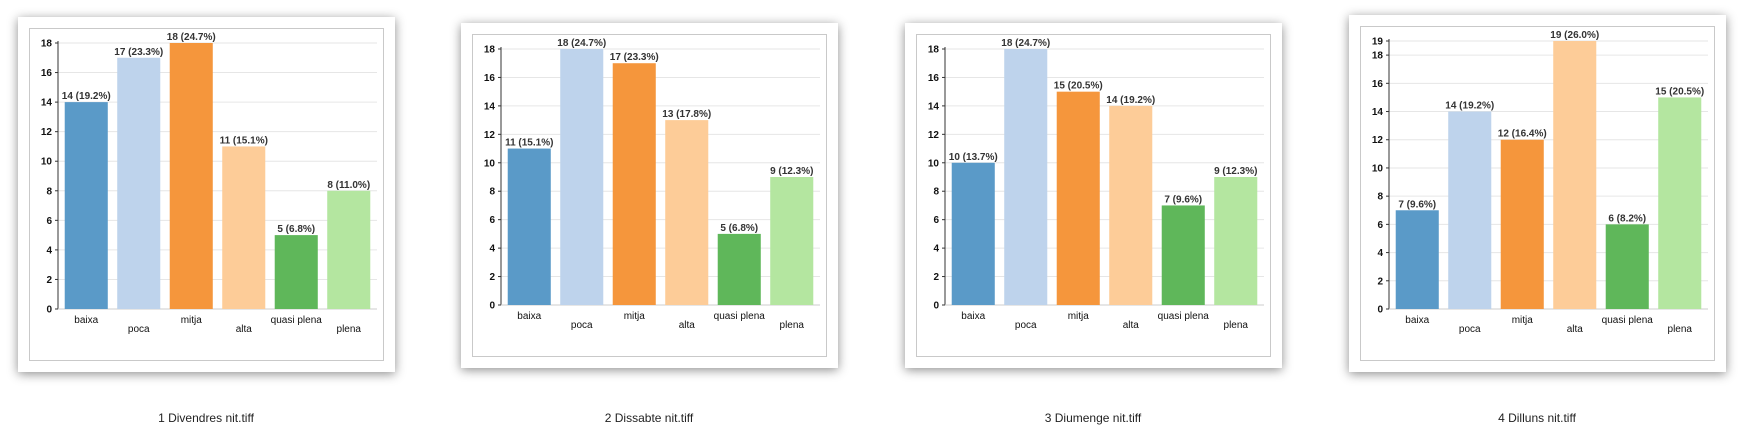 This screenshot has width=1747, height=434. What do you see at coordinates (1627, 218) in the screenshot?
I see `data-label: 6 (8.2%)` at bounding box center [1627, 218].